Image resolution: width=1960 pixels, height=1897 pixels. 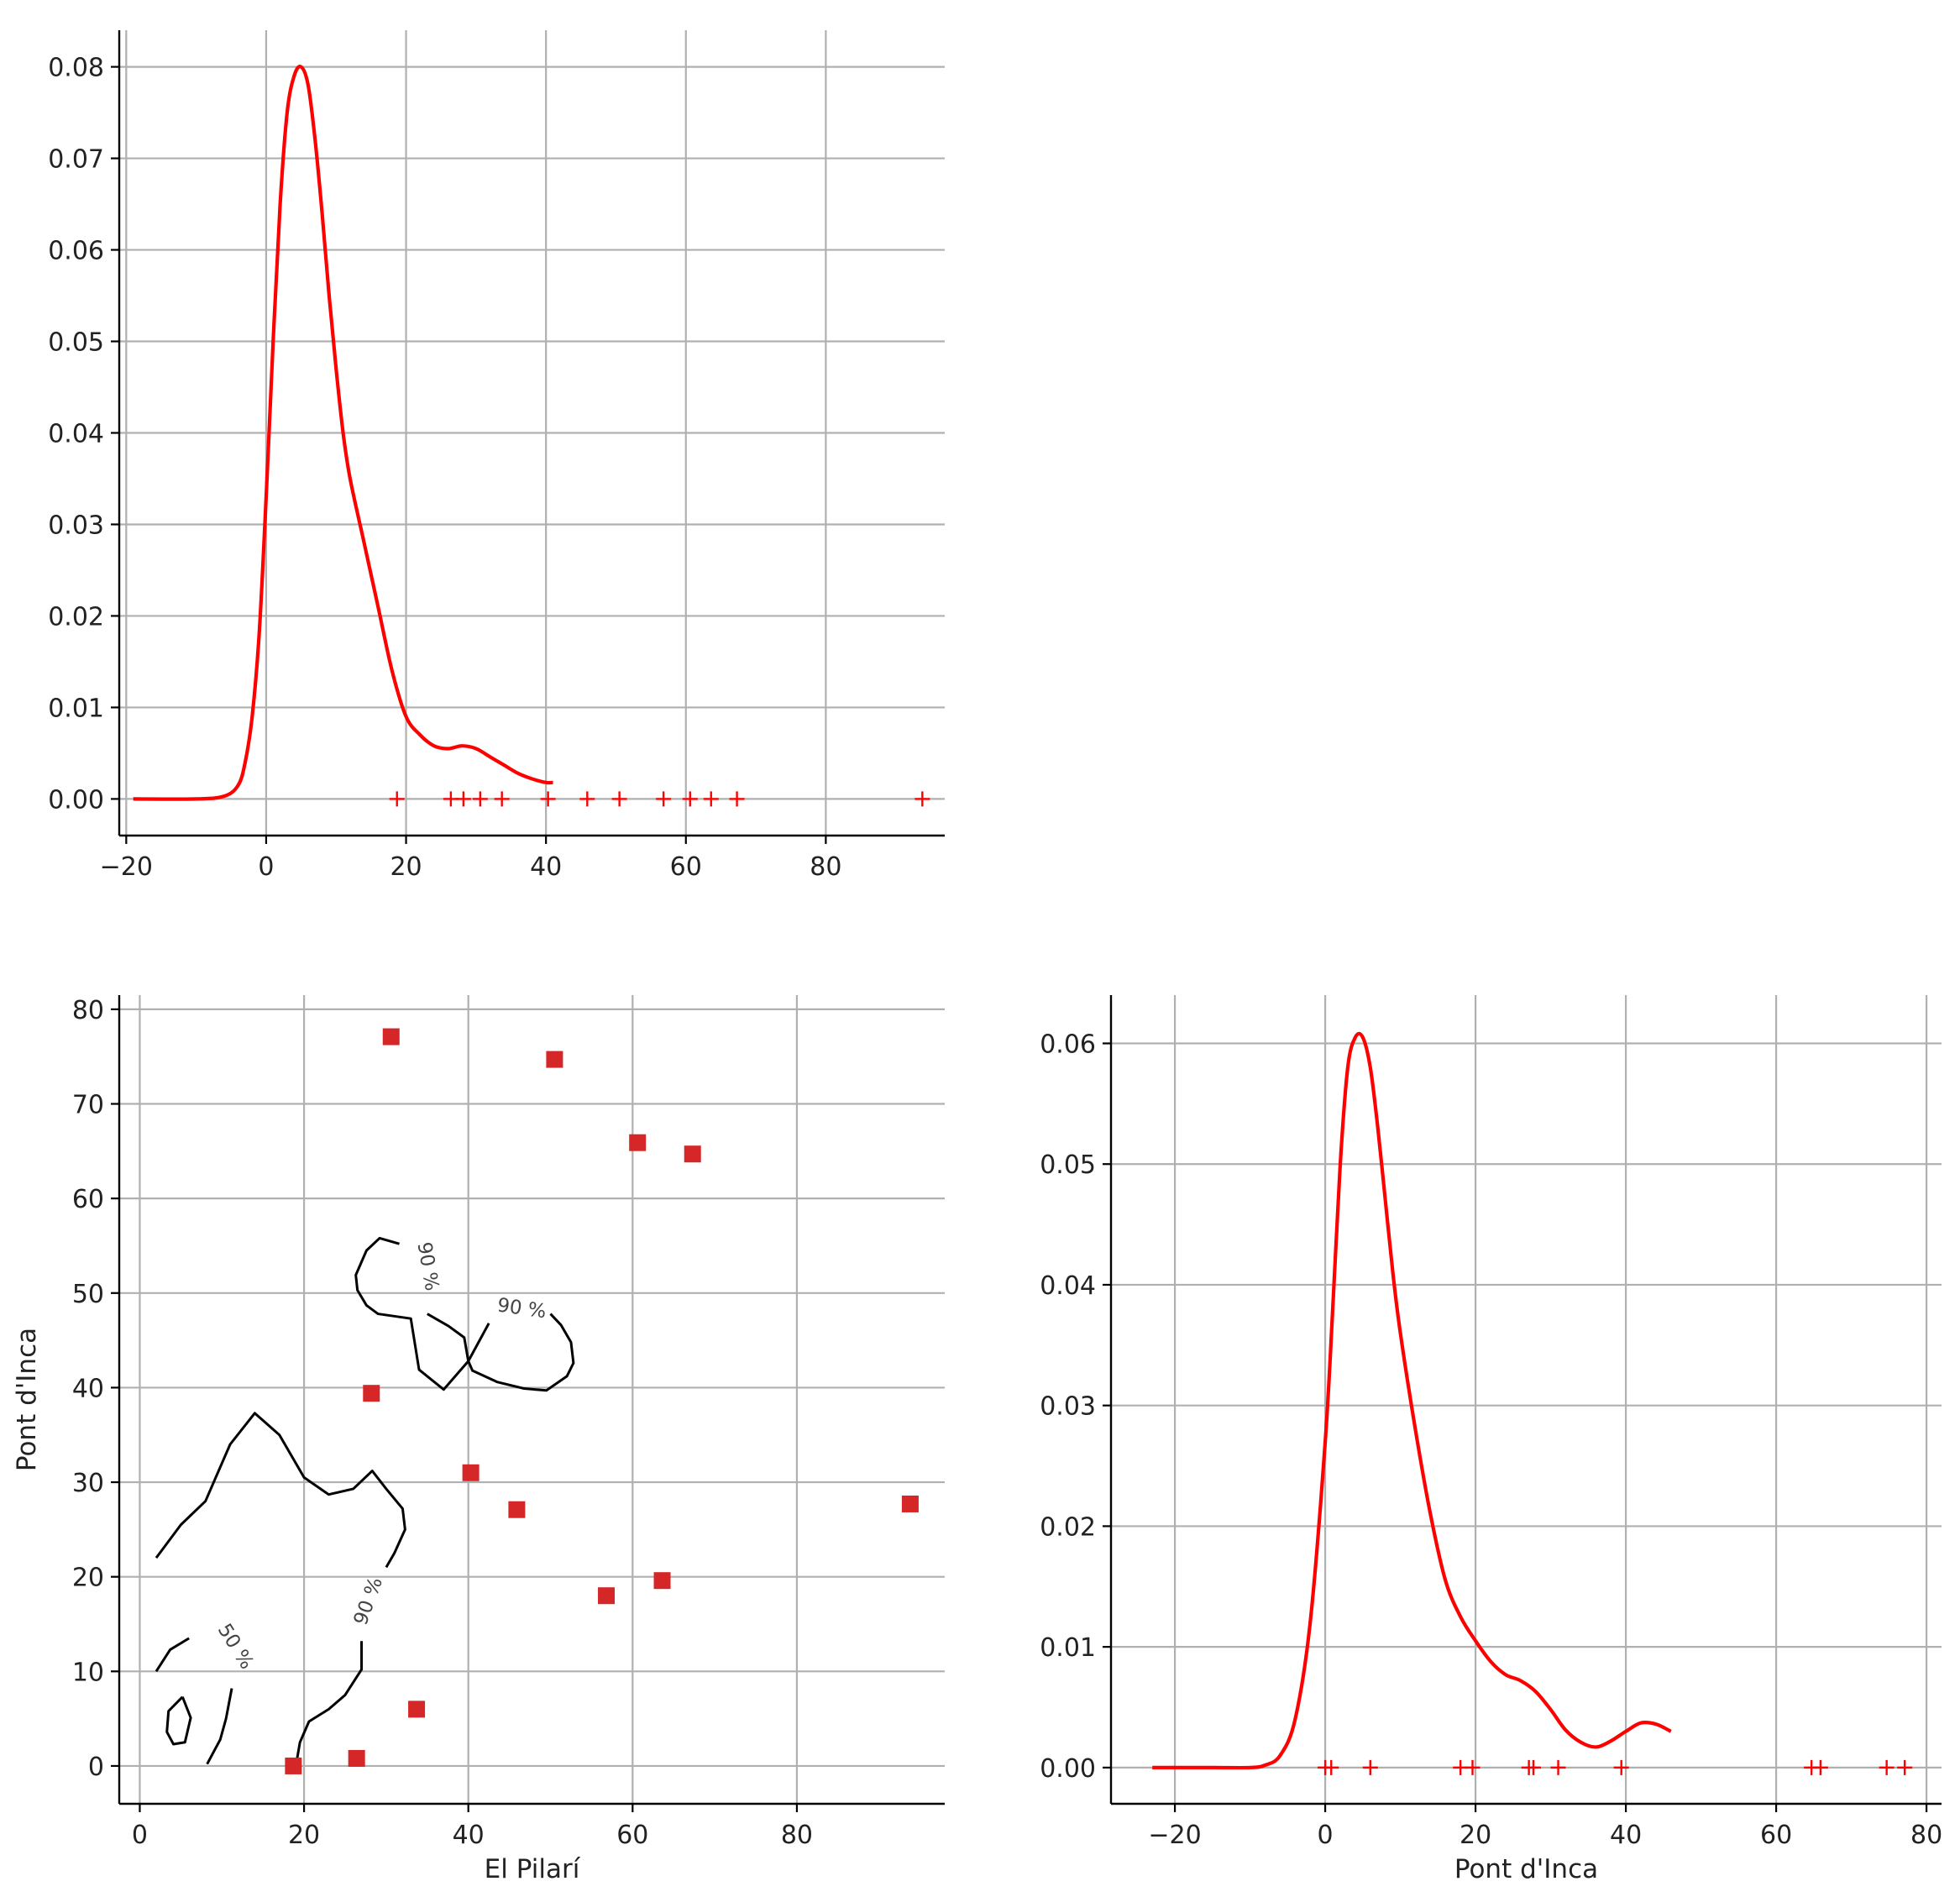 I want to click on y-tick-label: 30, so click(x=88, y=1483).